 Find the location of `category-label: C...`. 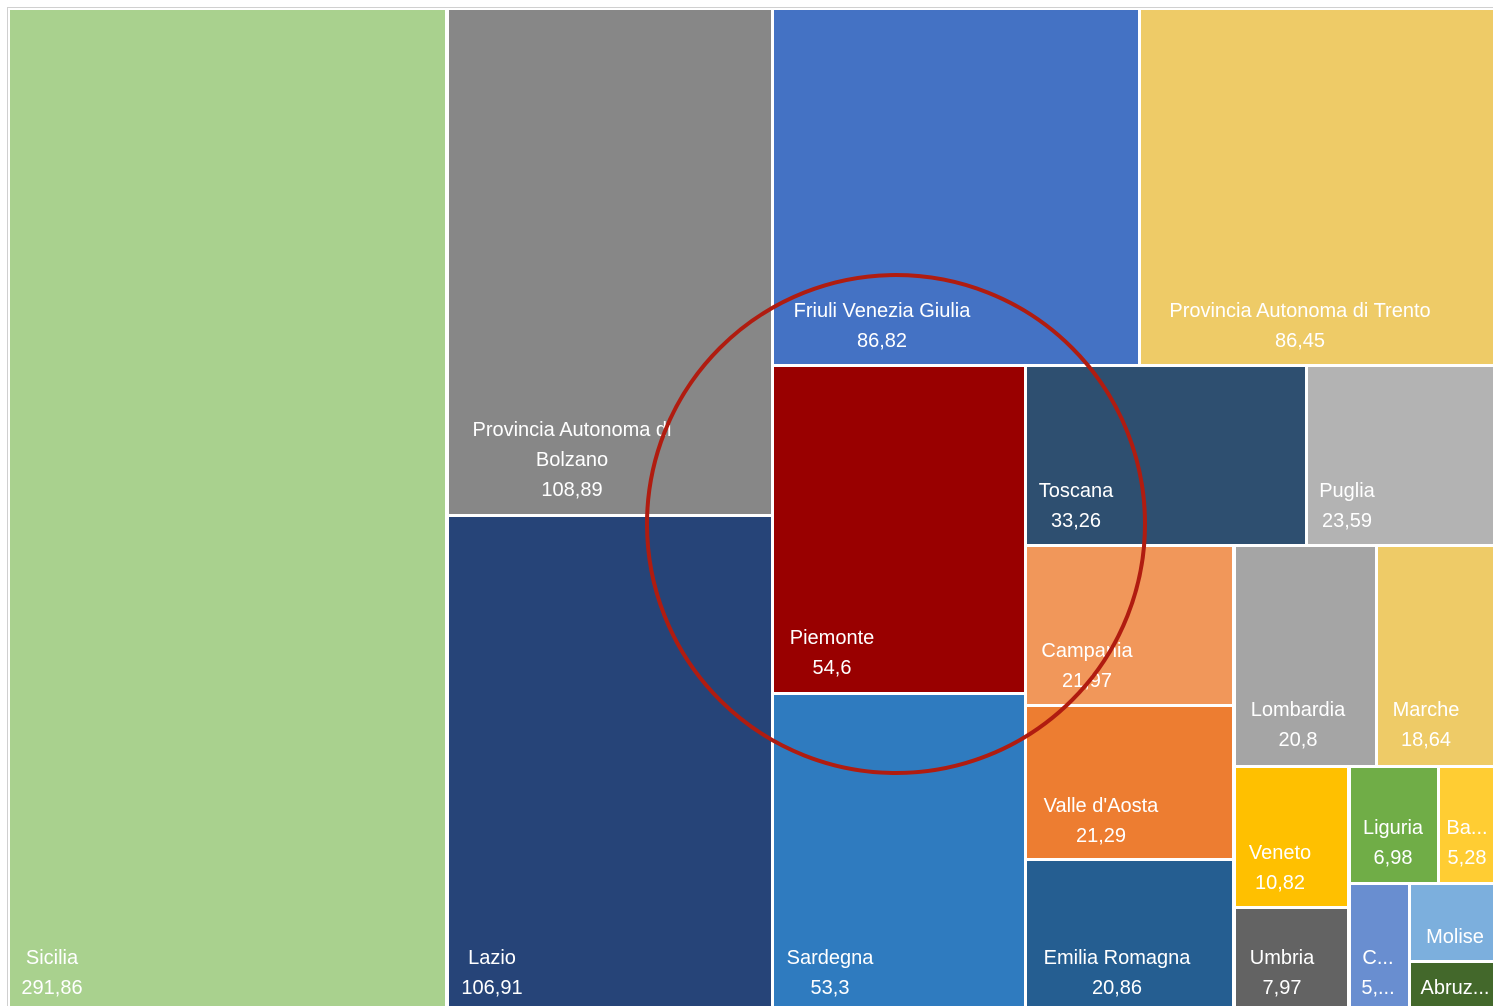

category-label: C... is located at coordinates (1378, 958).